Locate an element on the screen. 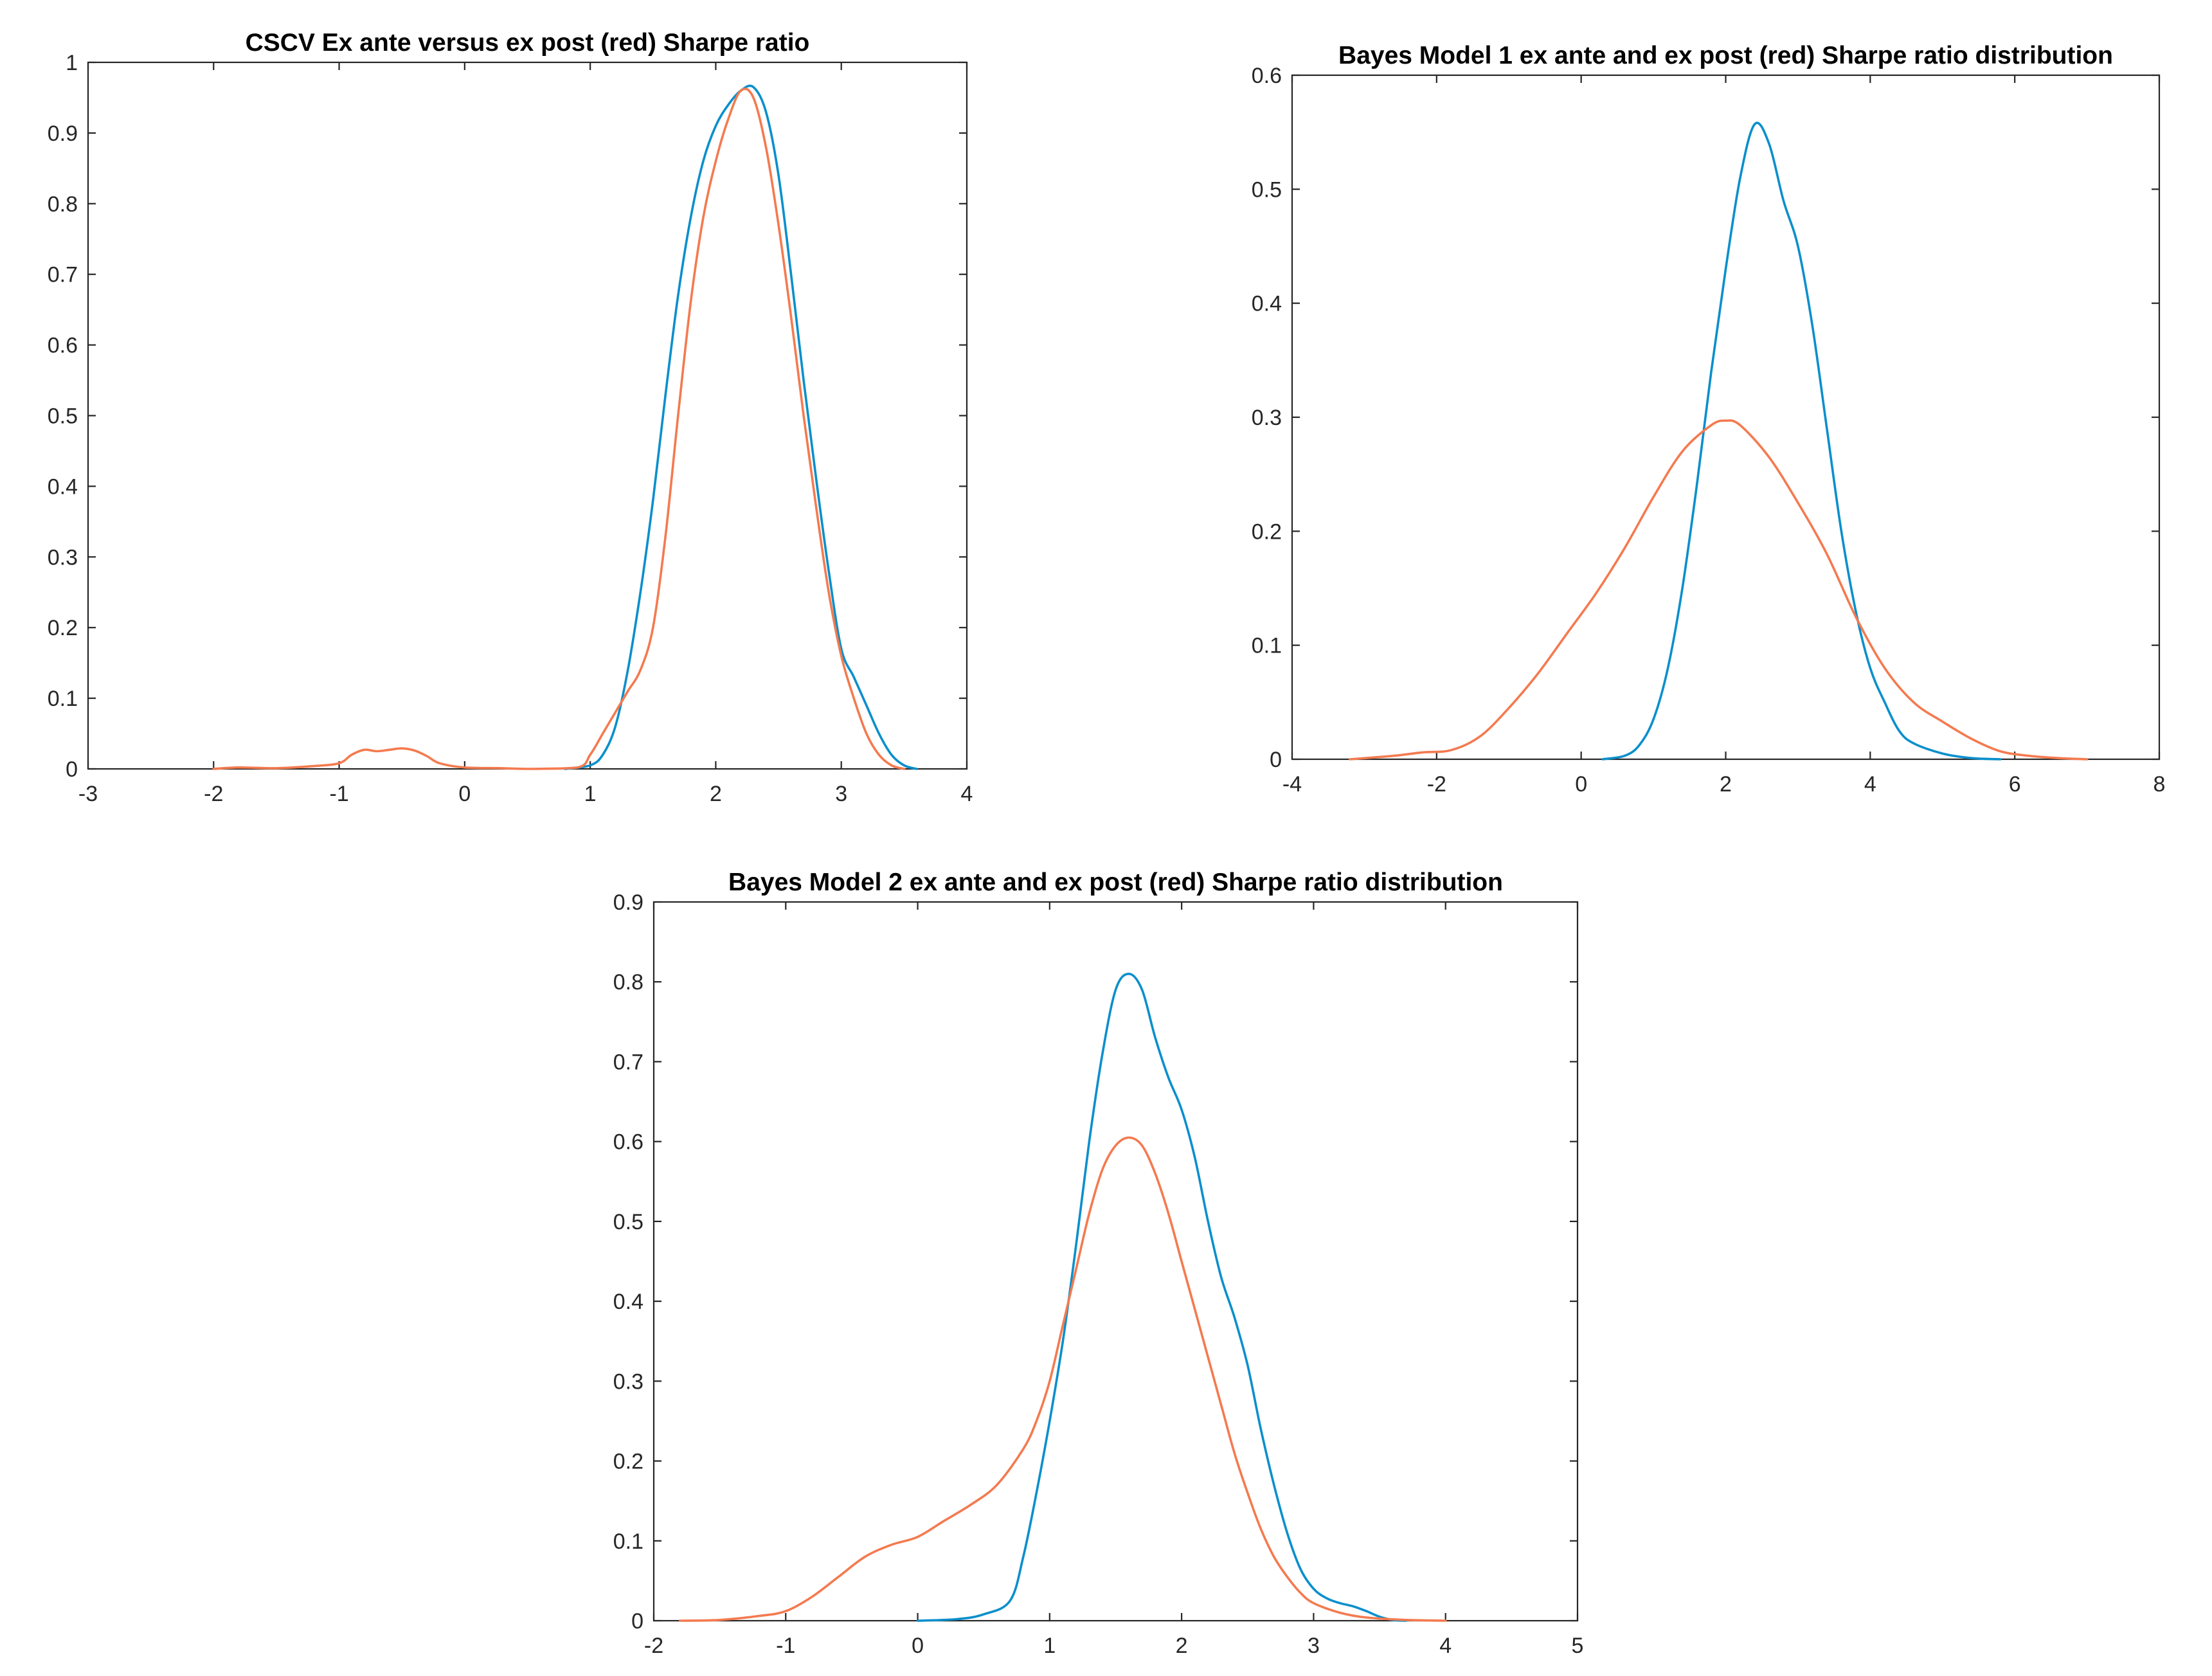  x-tick-label: 5 is located at coordinates (1578, 1646).